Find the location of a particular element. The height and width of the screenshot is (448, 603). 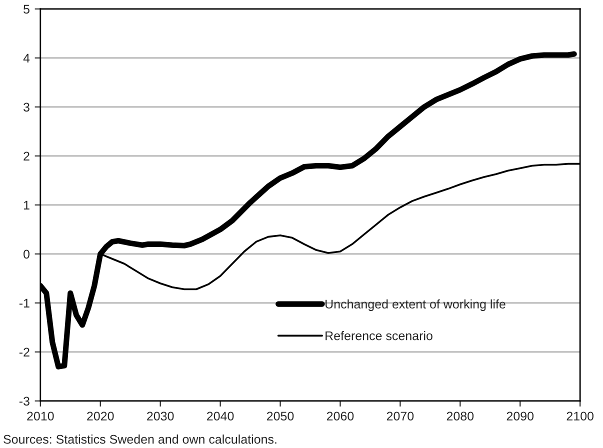

y-tick-label: 0 is located at coordinates (27, 254).